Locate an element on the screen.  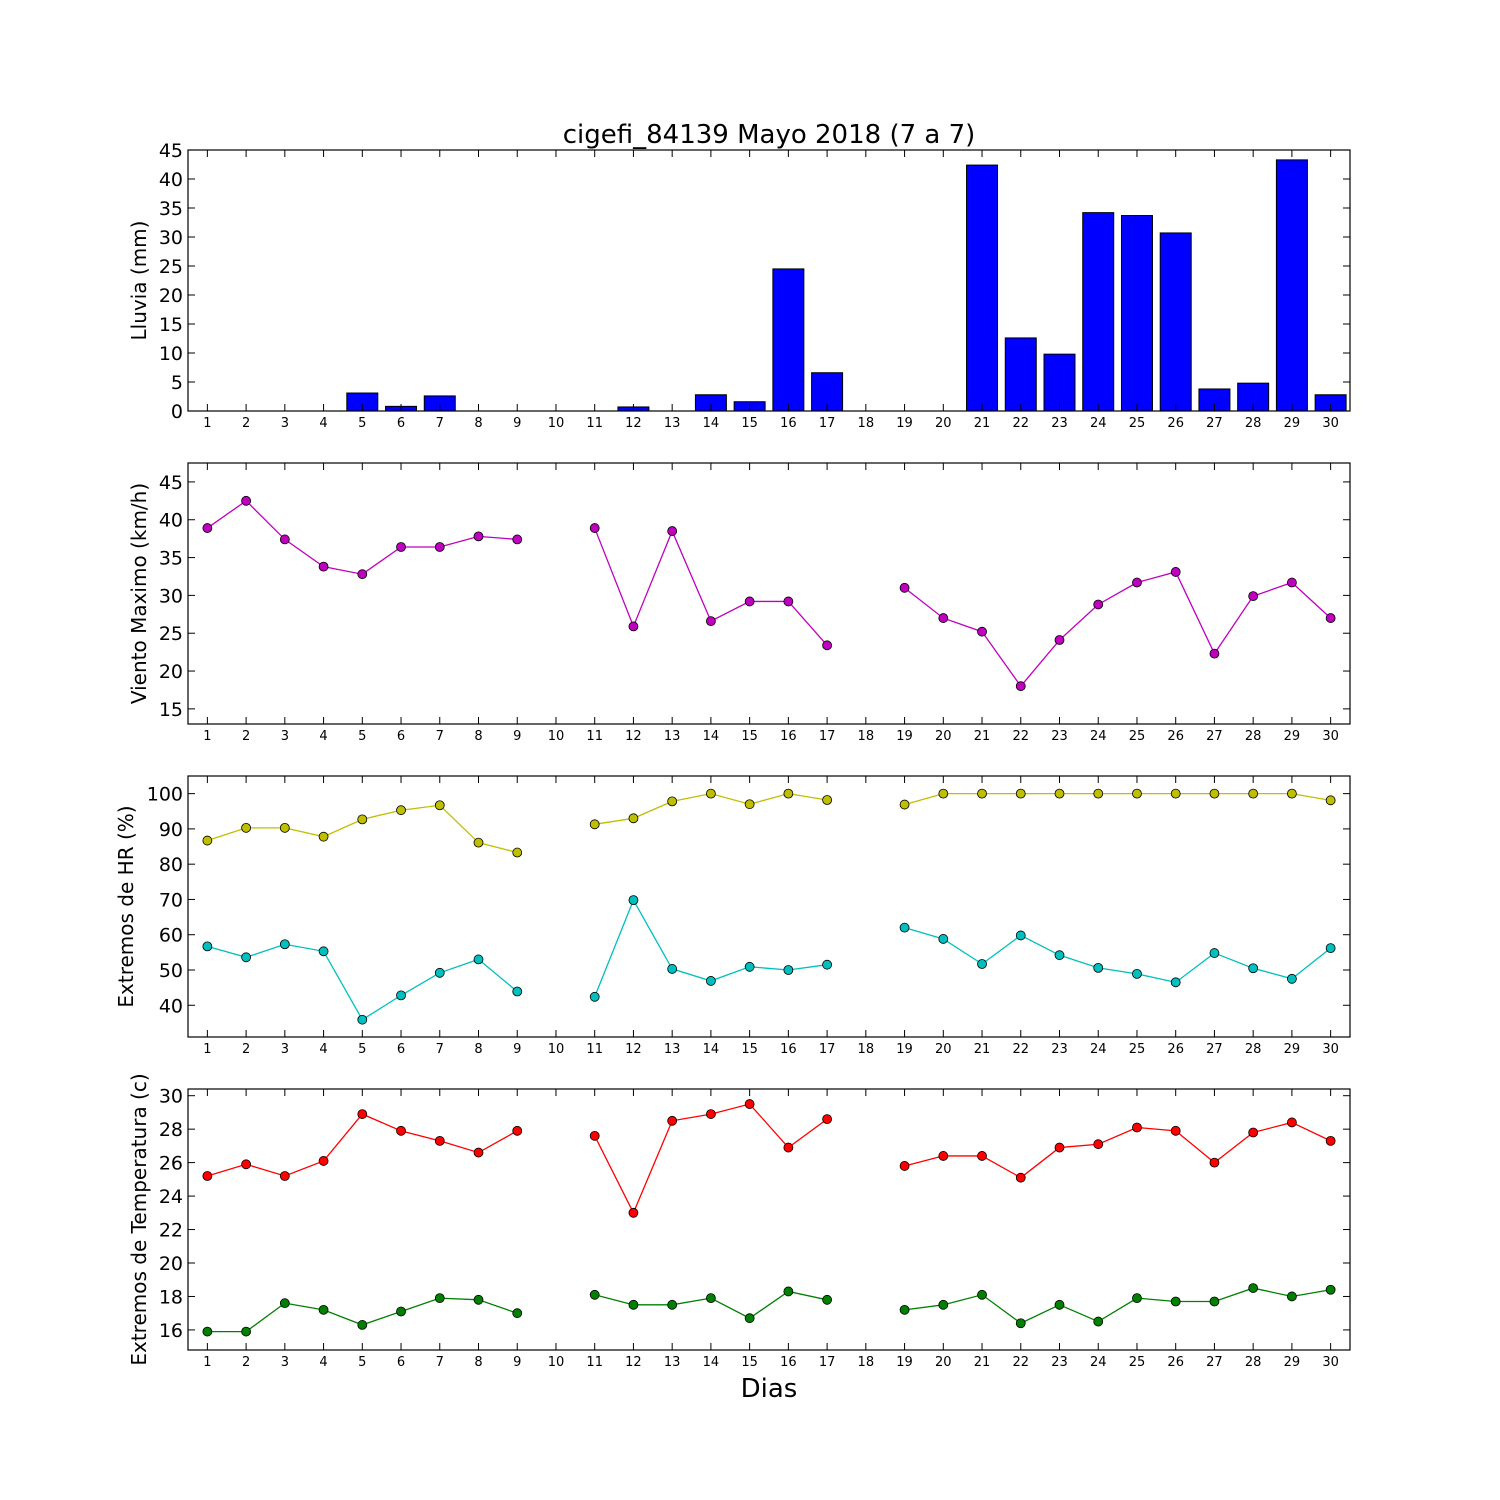
y-tick-label: 25 is located at coordinates (171, 267).